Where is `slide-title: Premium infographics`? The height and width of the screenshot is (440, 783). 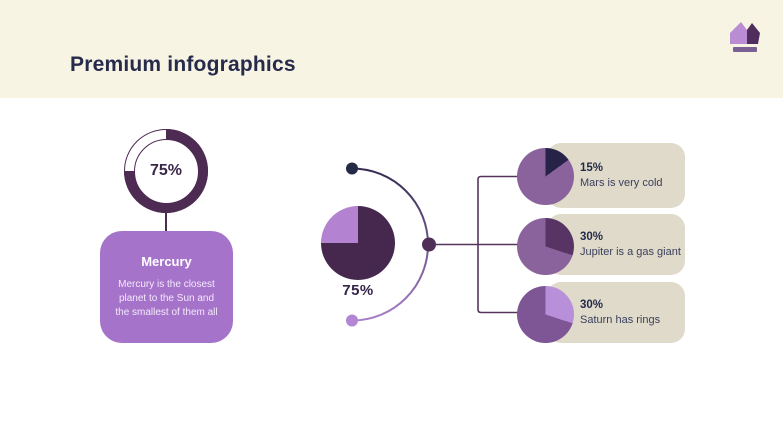
slide-title: Premium infographics is located at coordinates (183, 64).